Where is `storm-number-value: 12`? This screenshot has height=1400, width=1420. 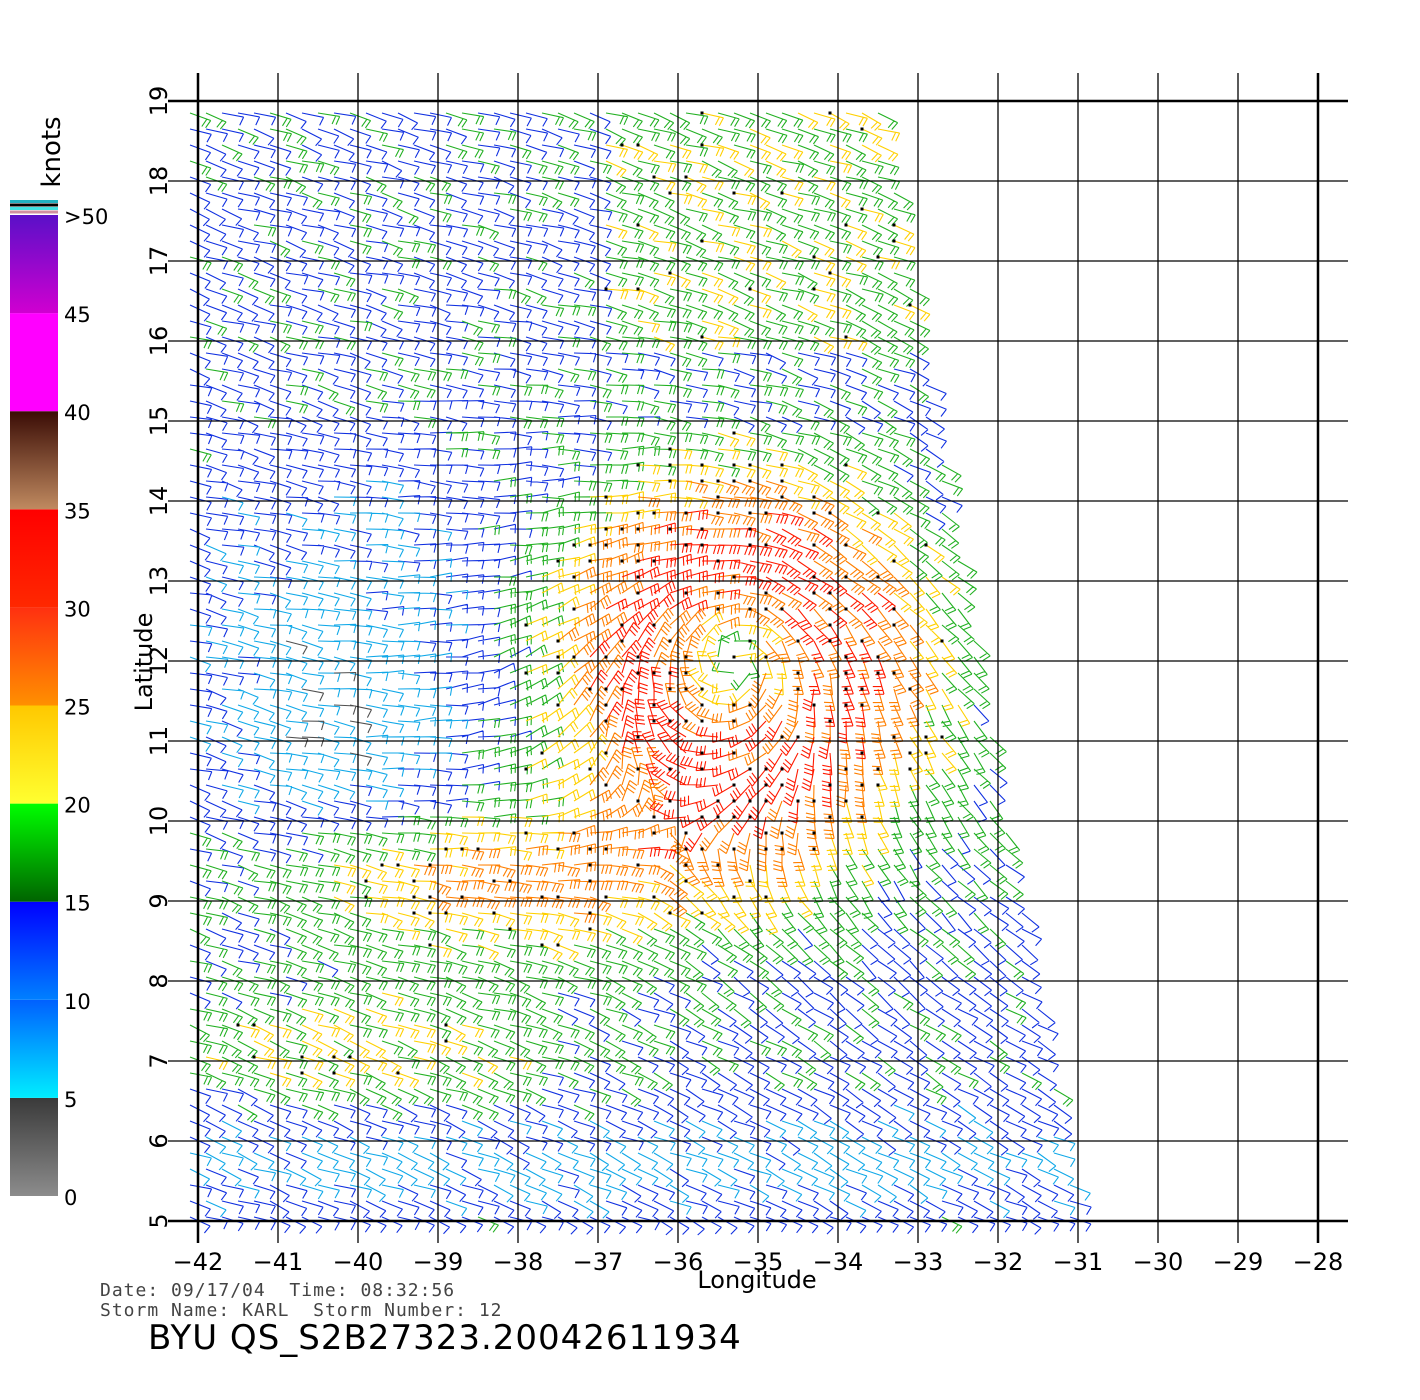 storm-number-value: 12 is located at coordinates (490, 1310).